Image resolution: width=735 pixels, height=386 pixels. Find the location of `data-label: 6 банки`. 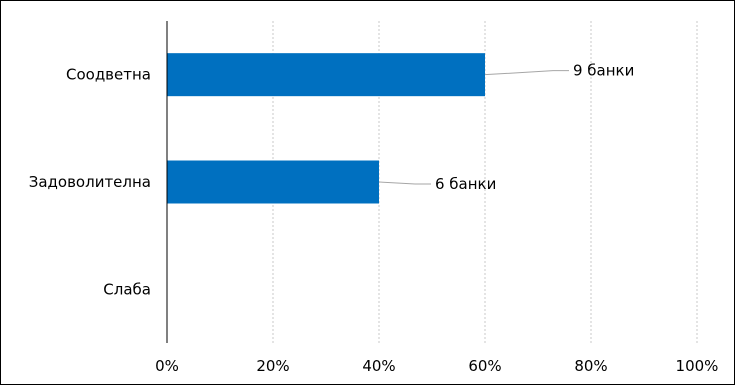

data-label: 6 банки is located at coordinates (465, 184).